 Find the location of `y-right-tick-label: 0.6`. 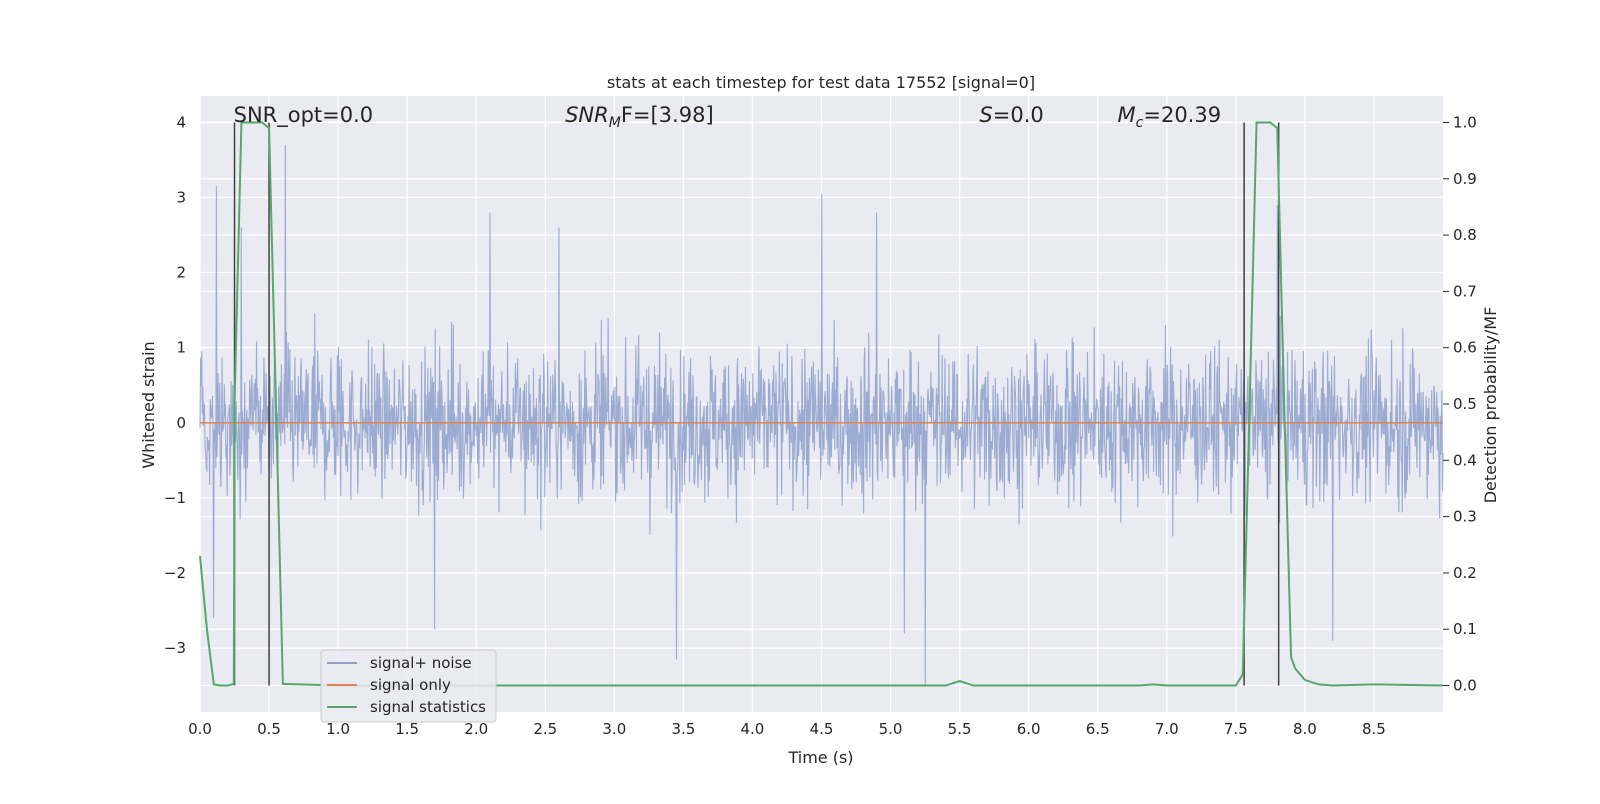

y-right-tick-label: 0.6 is located at coordinates (1465, 348).